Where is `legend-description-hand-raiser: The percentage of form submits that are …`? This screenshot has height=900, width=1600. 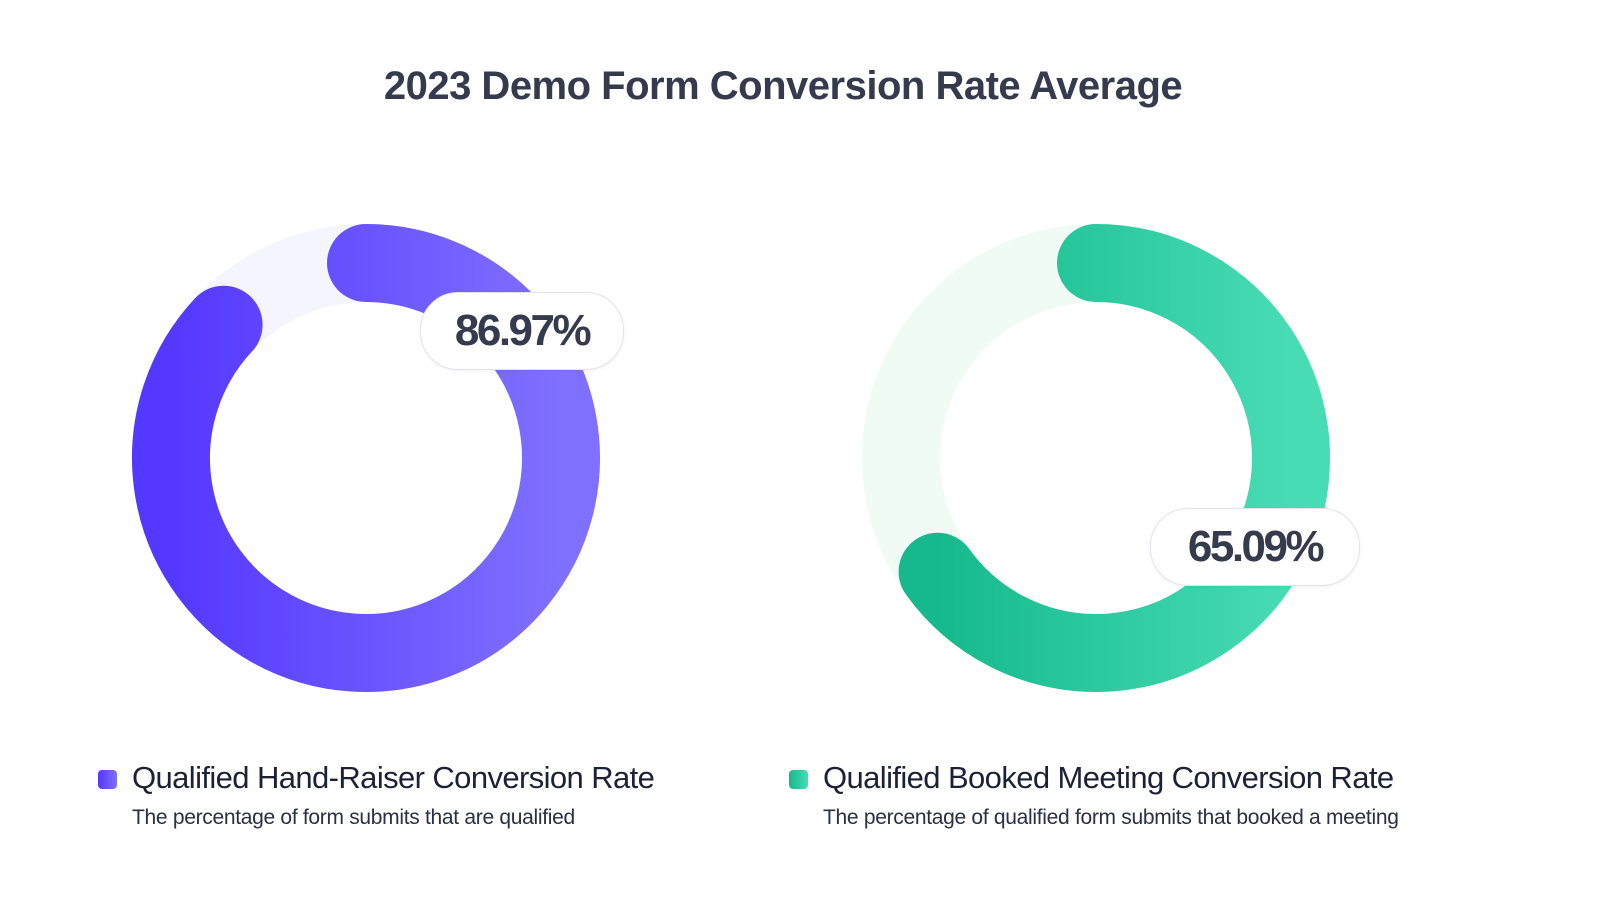 legend-description-hand-raiser: The percentage of form submits that are … is located at coordinates (353, 817).